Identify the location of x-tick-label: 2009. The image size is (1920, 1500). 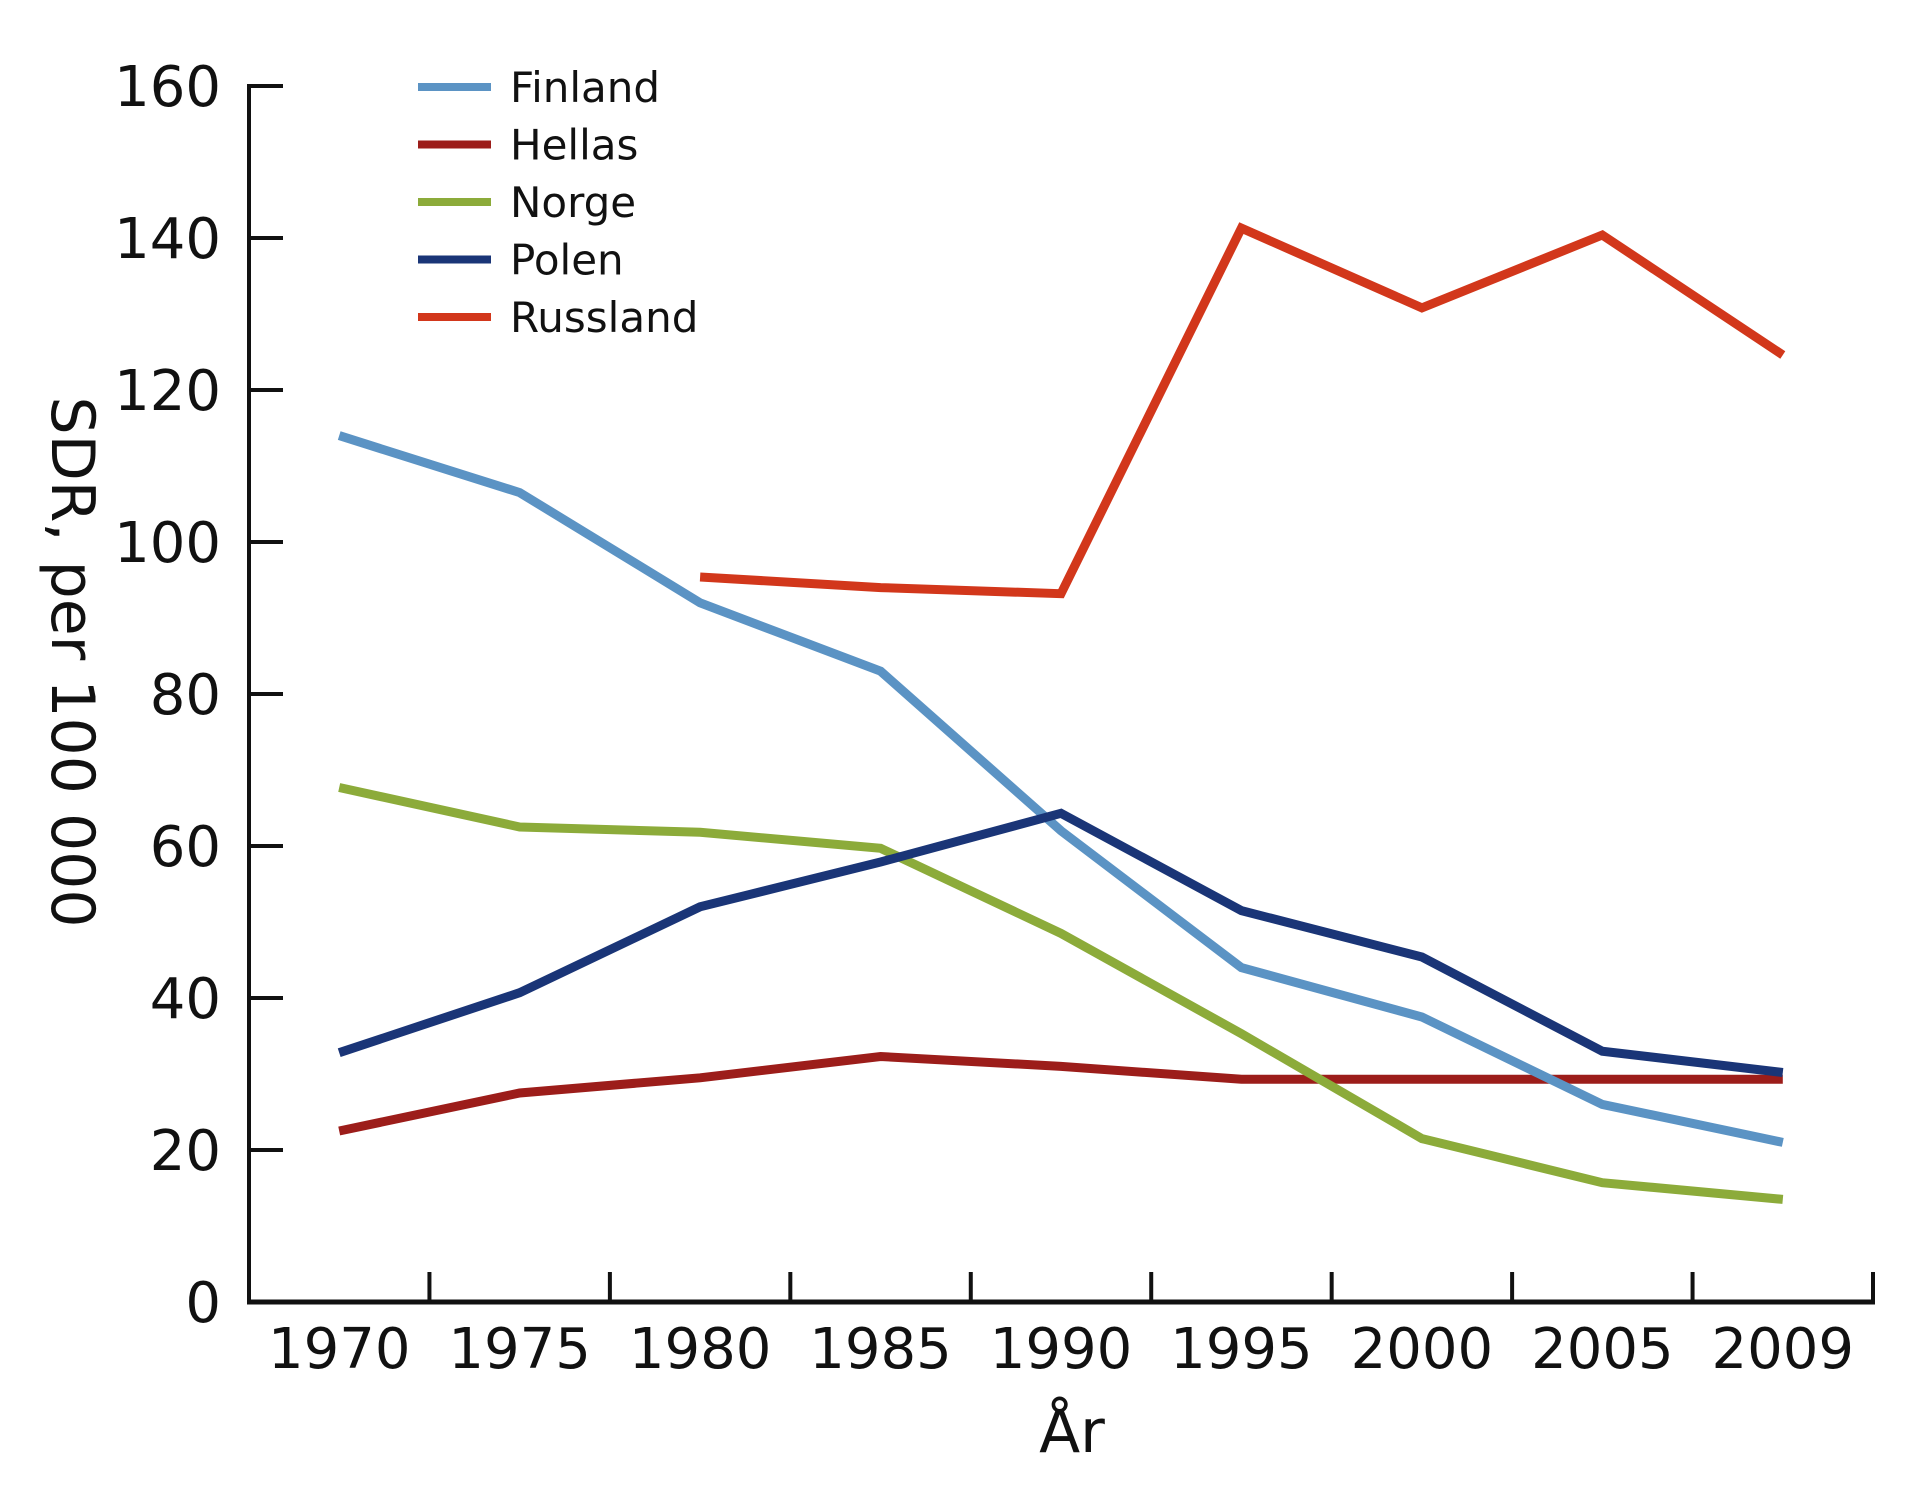
(1783, 1349).